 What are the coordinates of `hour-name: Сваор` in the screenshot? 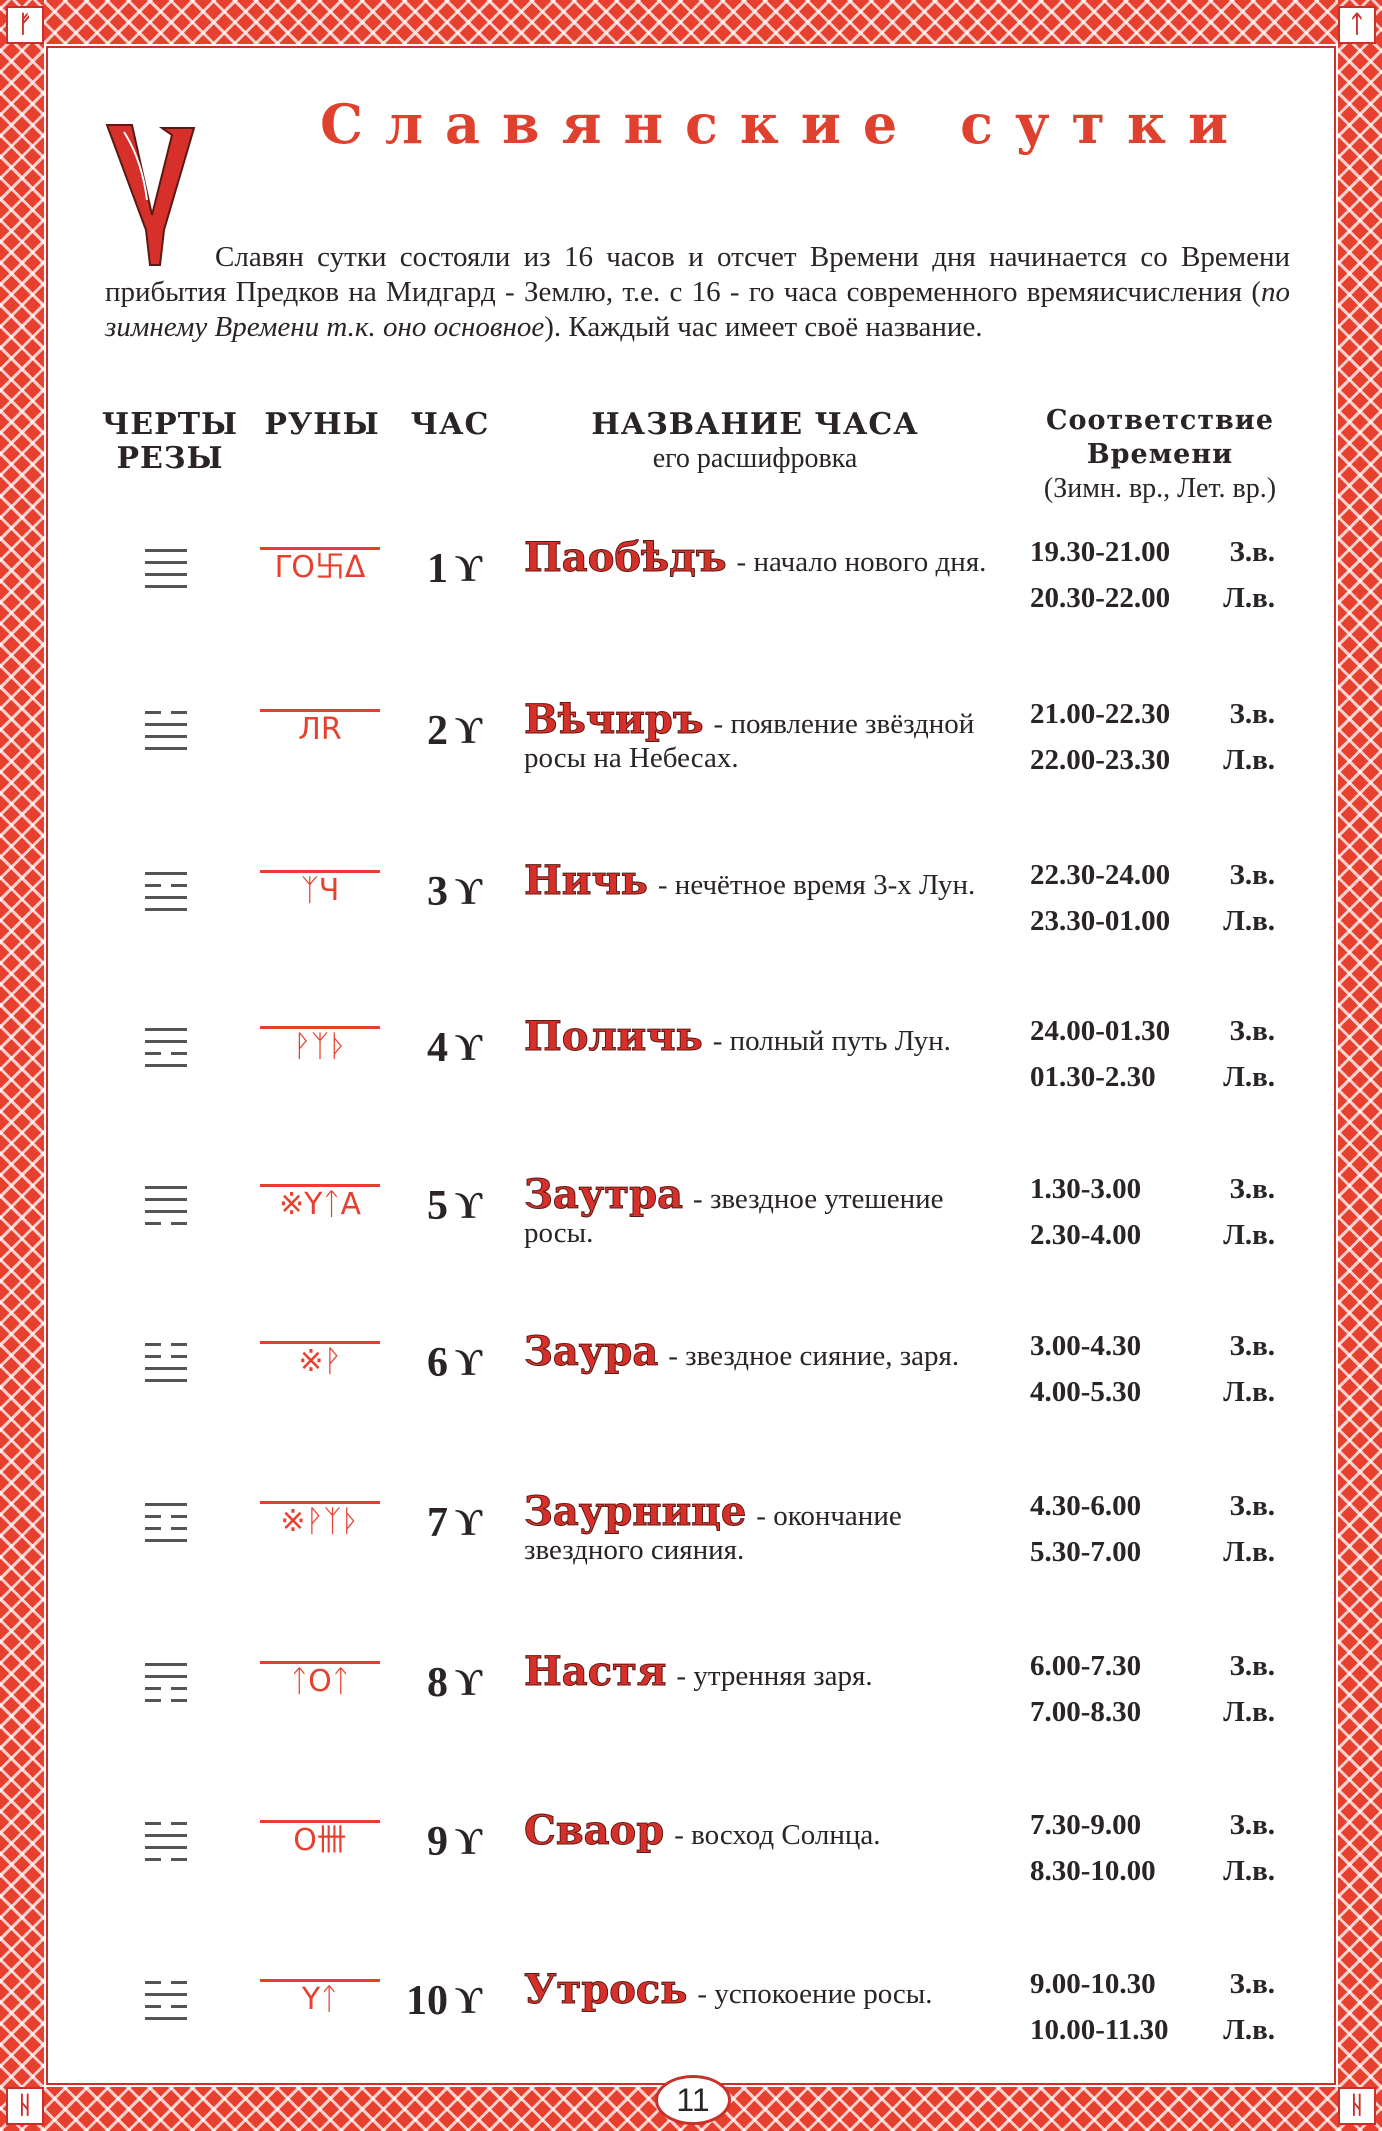 It's located at (594, 1830).